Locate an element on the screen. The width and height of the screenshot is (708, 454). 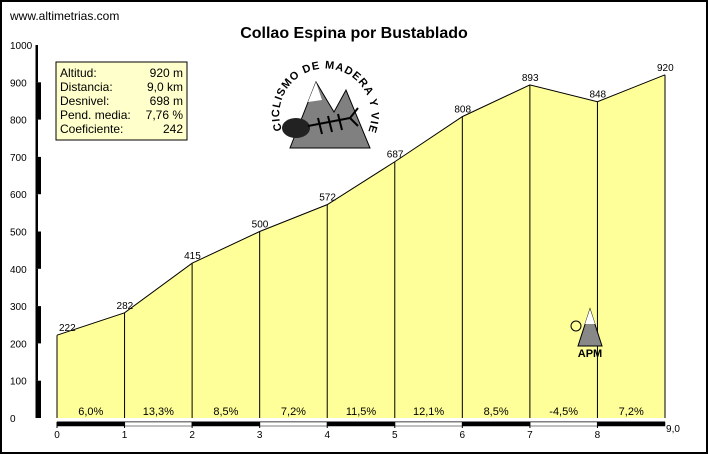
y-tick-label: 300 is located at coordinates (18, 307).